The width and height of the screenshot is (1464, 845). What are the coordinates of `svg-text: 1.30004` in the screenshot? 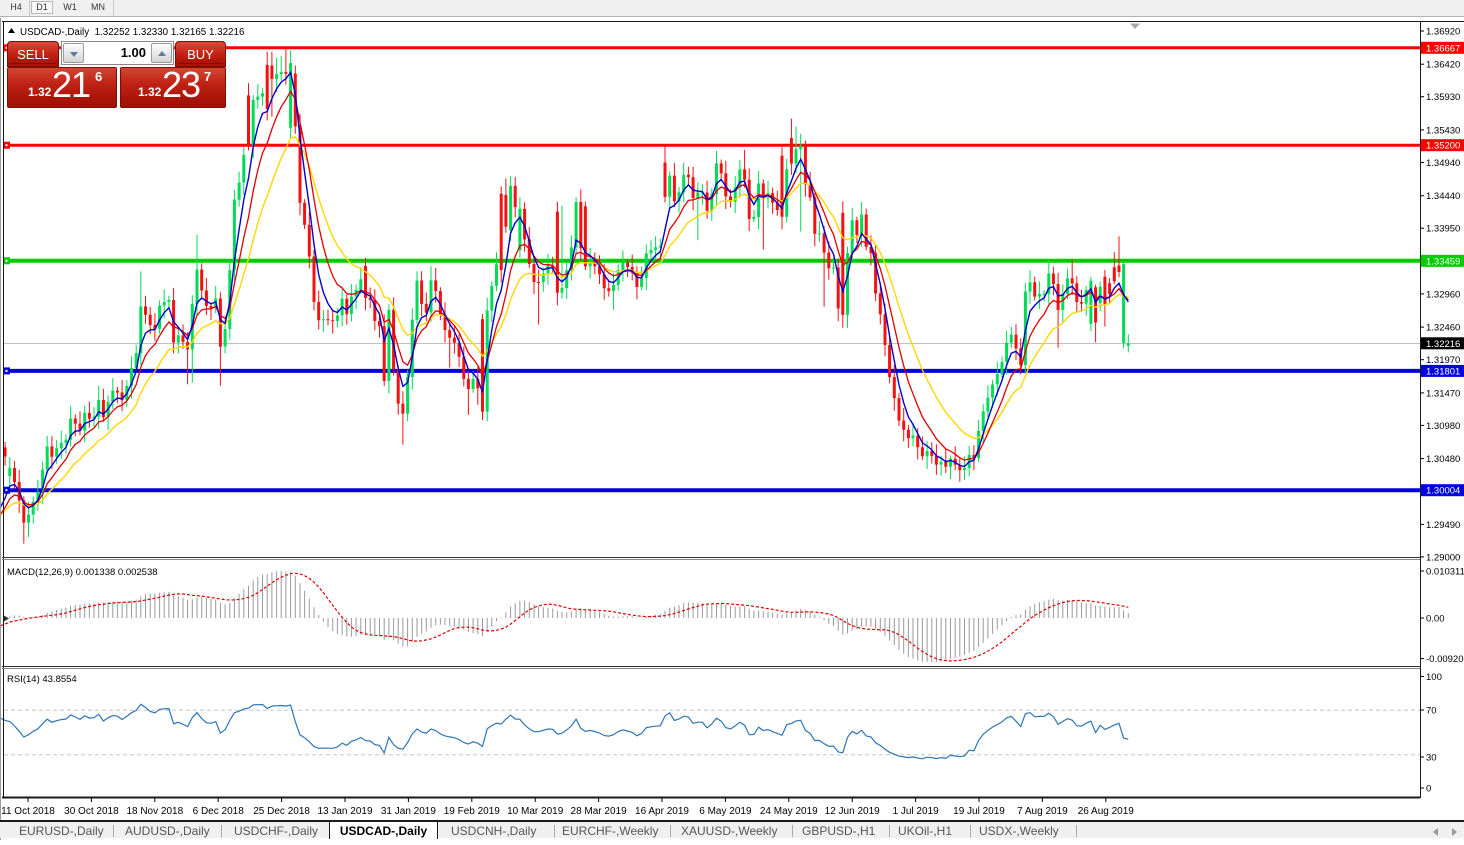 It's located at (1443, 491).